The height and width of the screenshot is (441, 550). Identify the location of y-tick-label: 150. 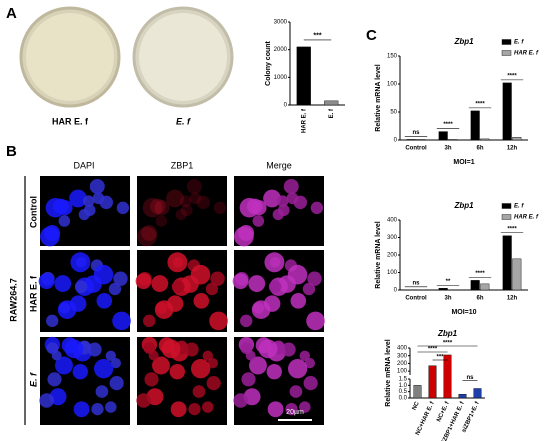
(392, 57).